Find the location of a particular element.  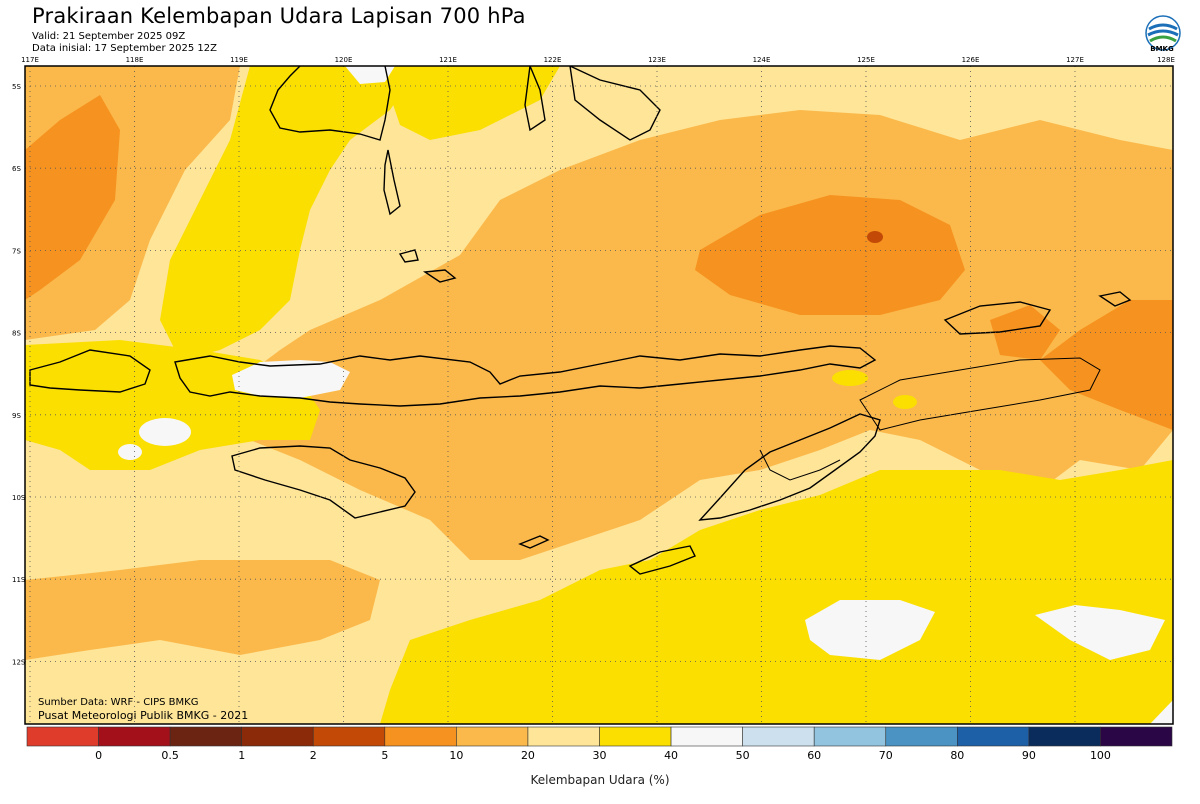

lat-label: 6S is located at coordinates (16, 169).